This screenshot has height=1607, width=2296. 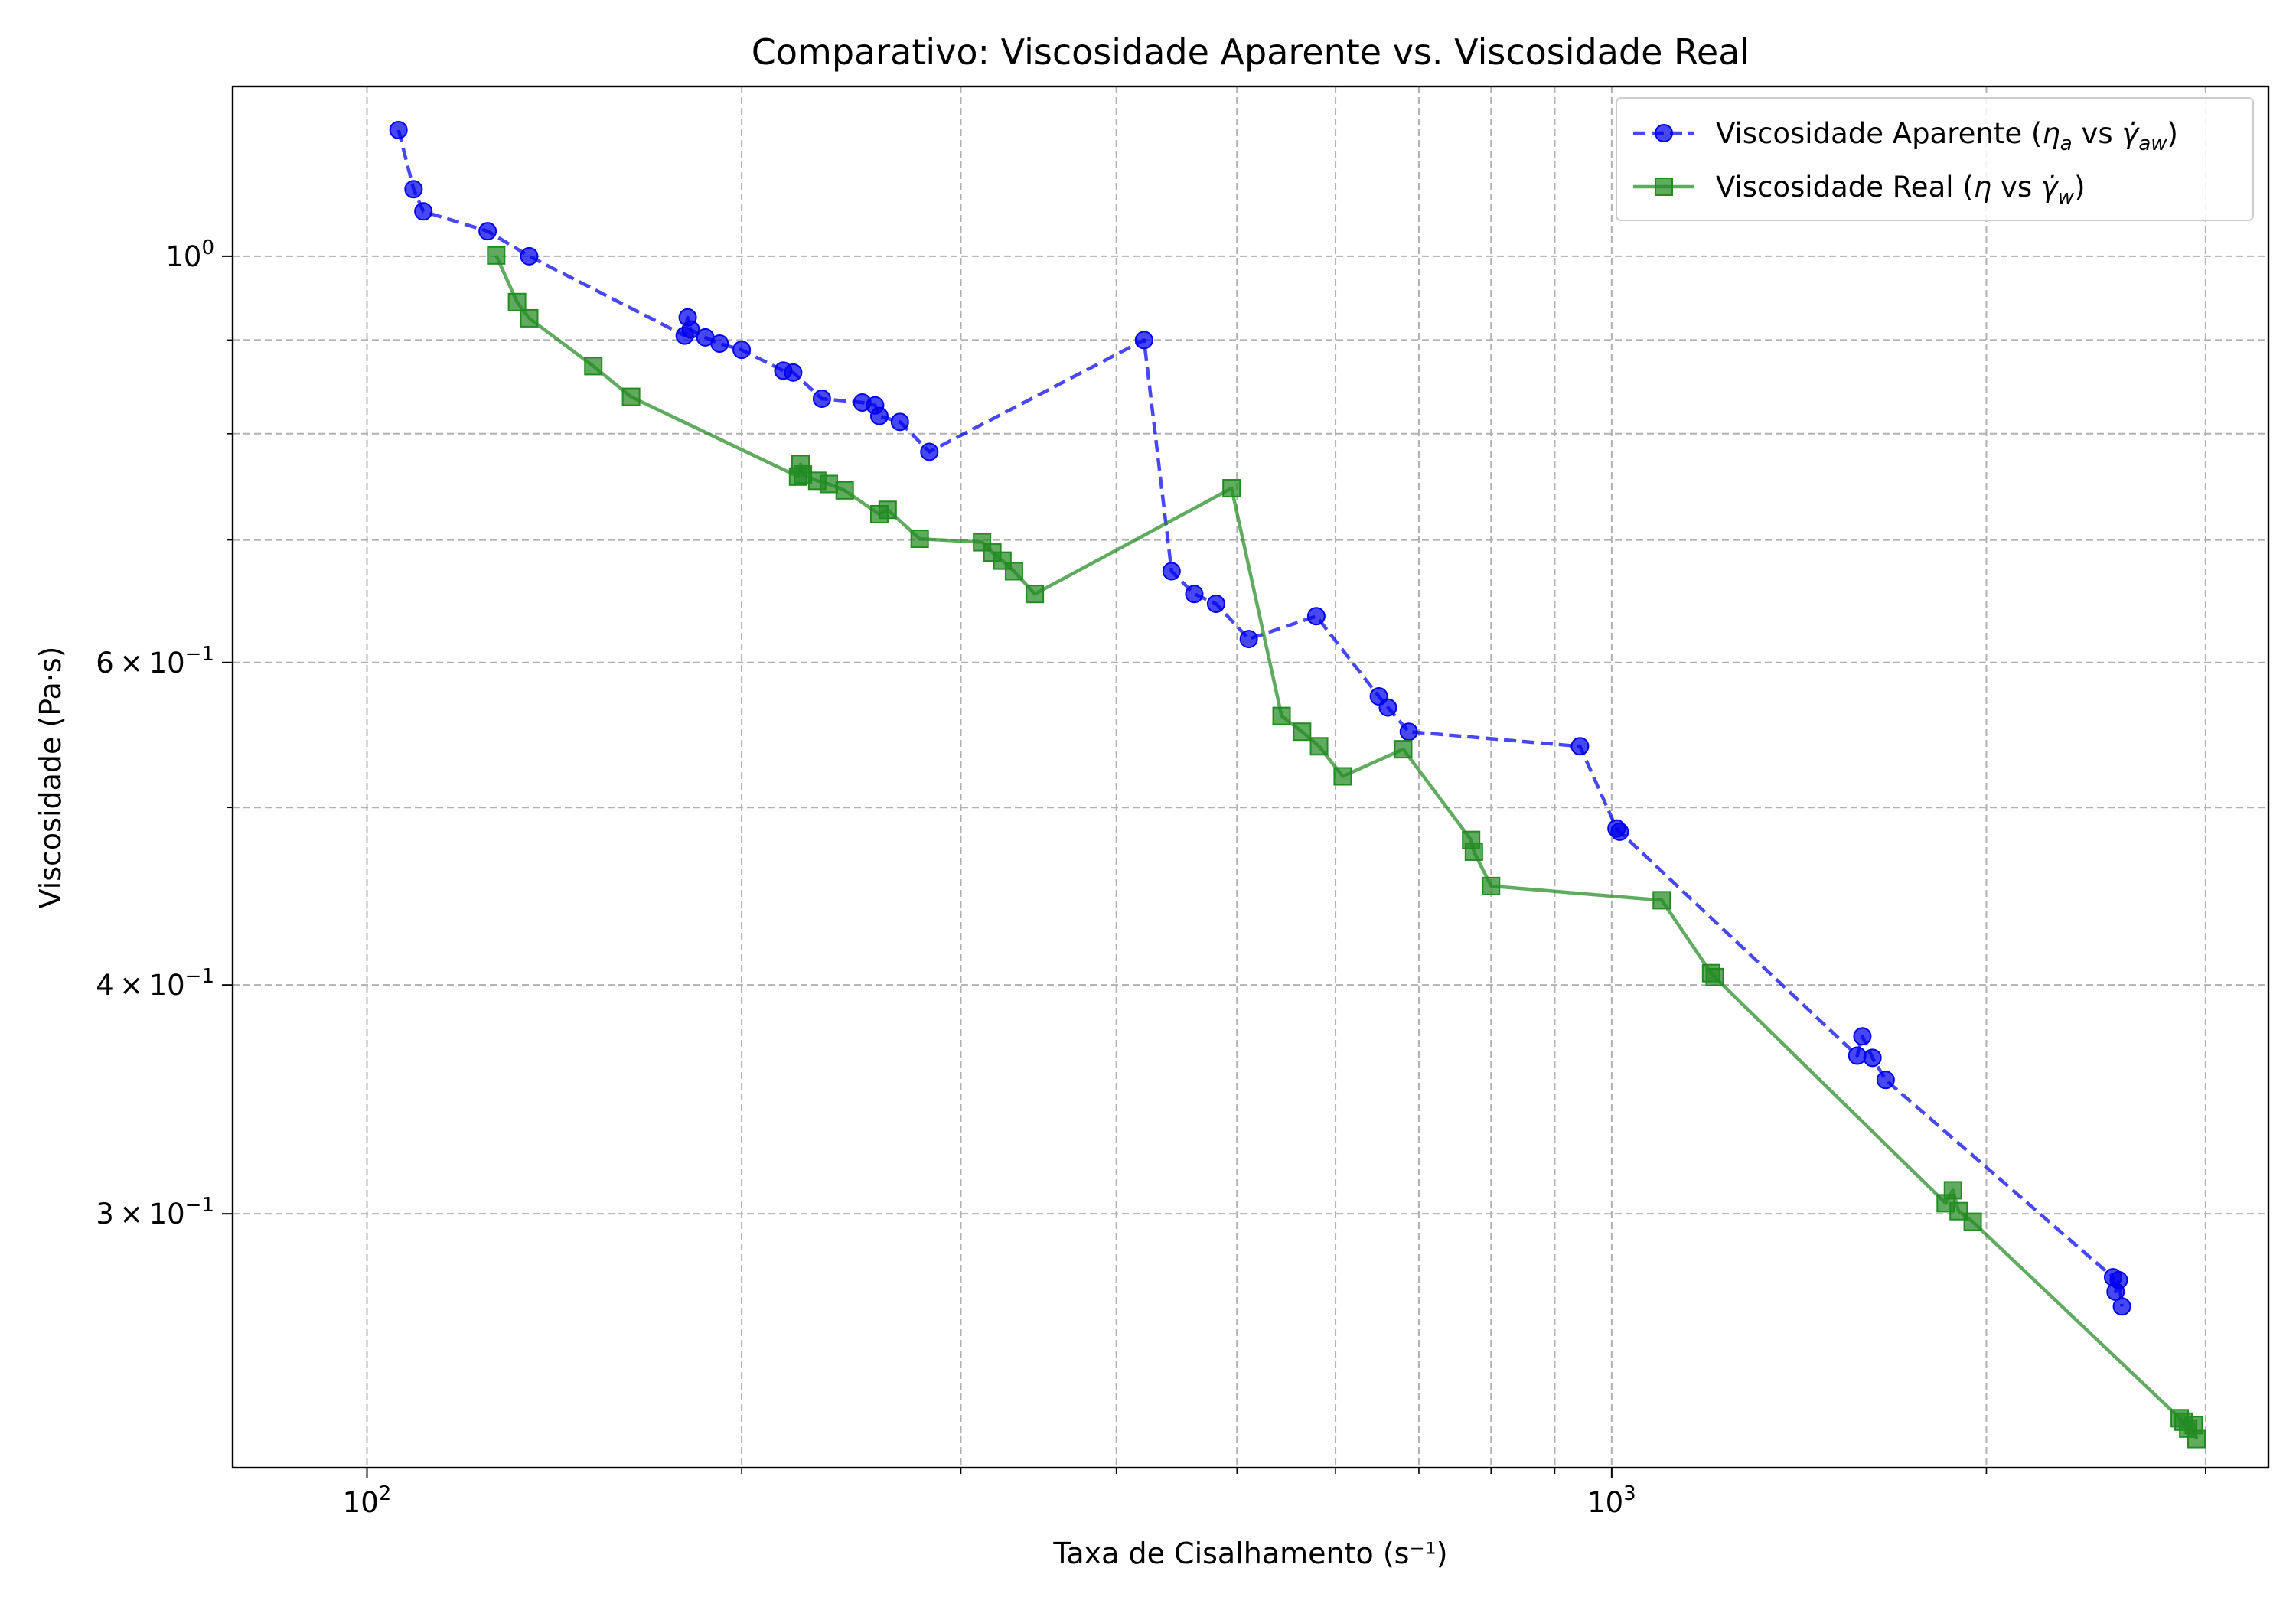 I want to click on x-tick-exponent: 3, so click(x=1629, y=1493).